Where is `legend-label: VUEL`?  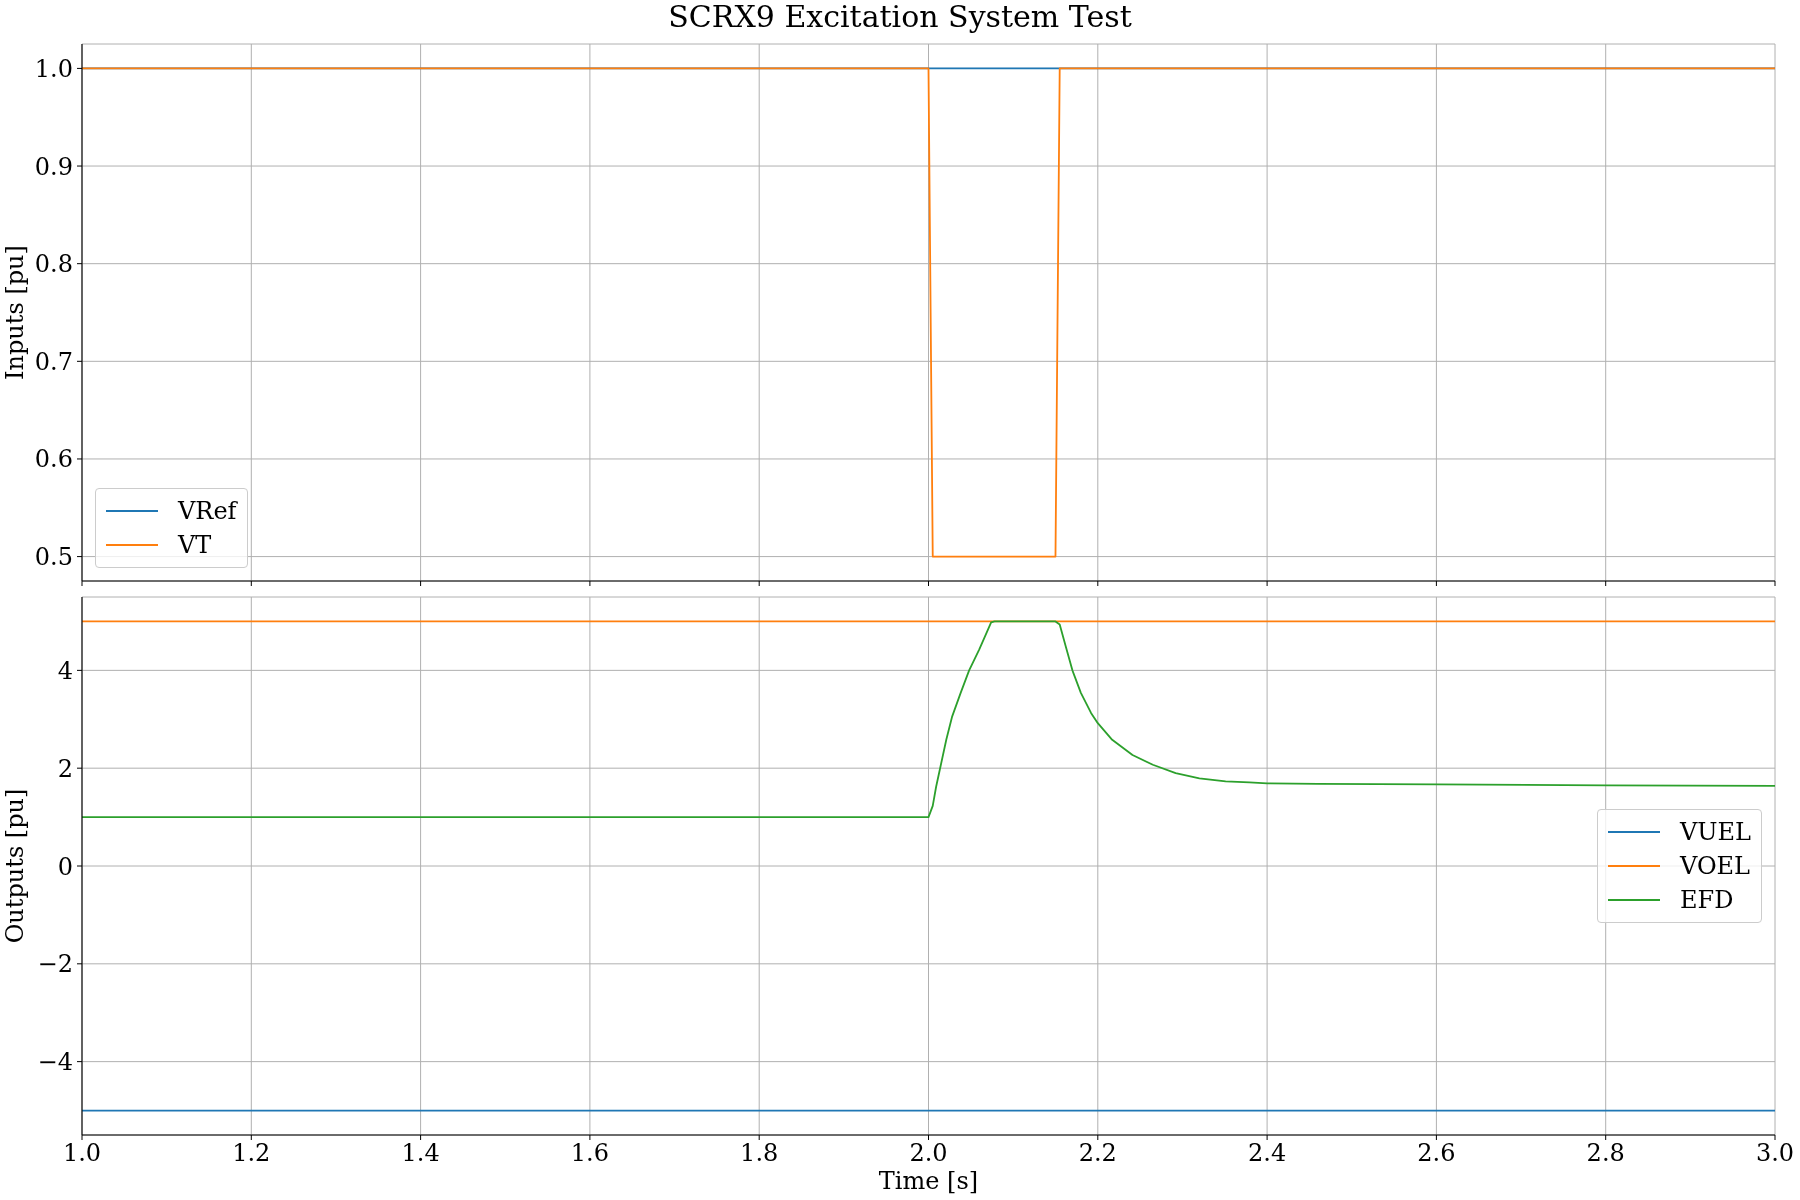 legend-label: VUEL is located at coordinates (1715, 832).